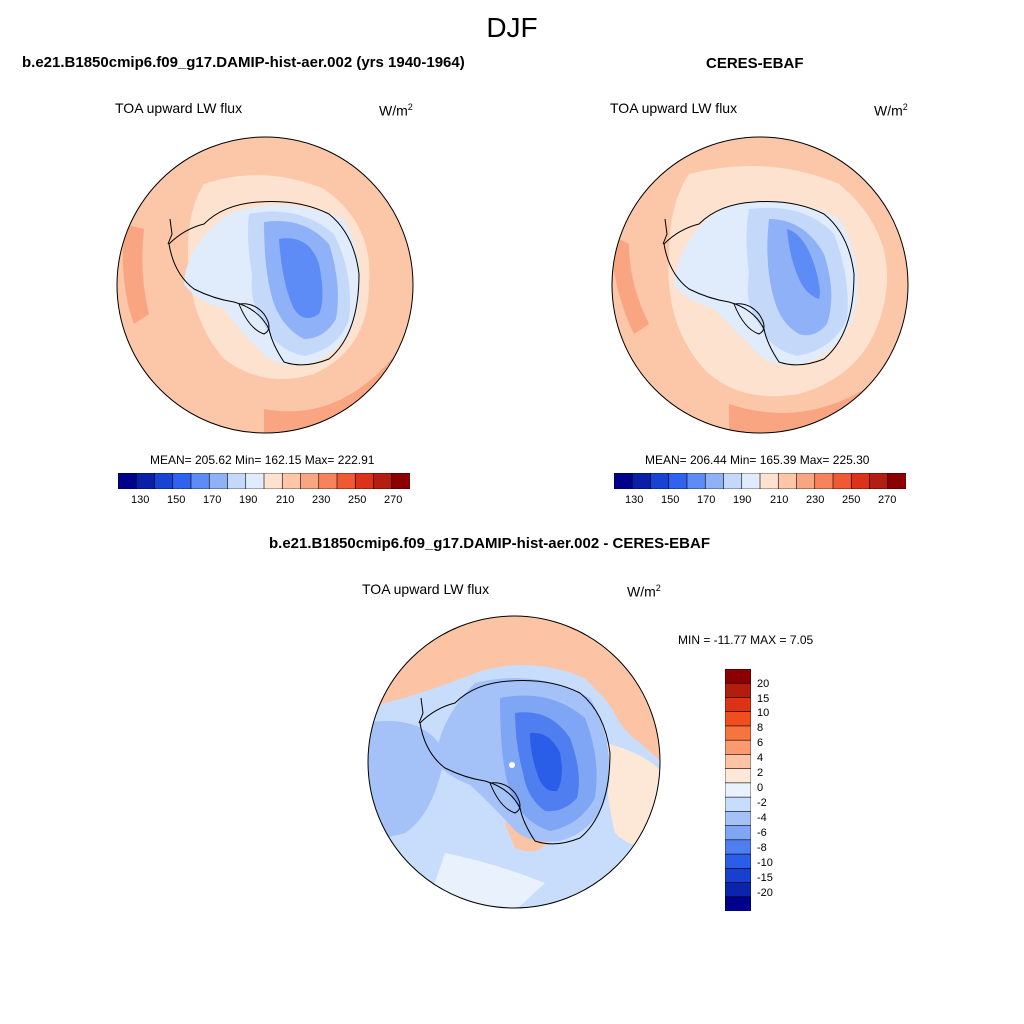 This screenshot has height=1024, width=1024. Describe the element at coordinates (140, 500) in the screenshot. I see `model-colorbar-tick: 130` at that location.